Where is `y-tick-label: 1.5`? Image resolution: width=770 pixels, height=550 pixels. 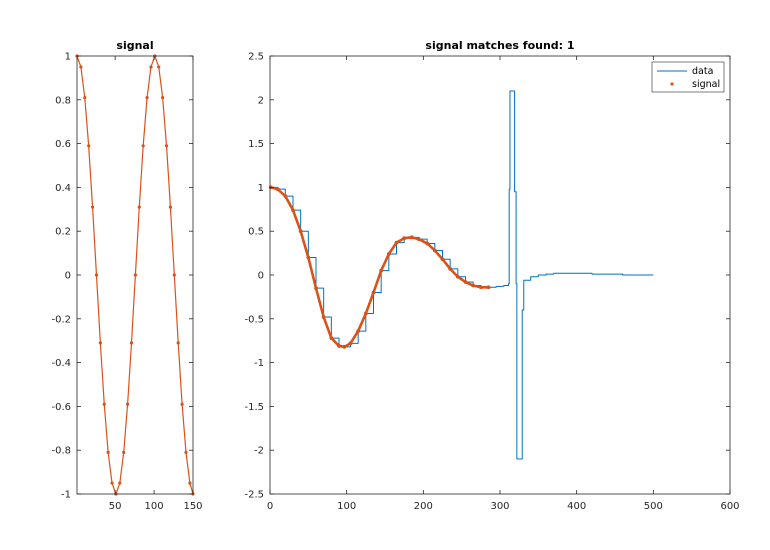 y-tick-label: 1.5 is located at coordinates (256, 144).